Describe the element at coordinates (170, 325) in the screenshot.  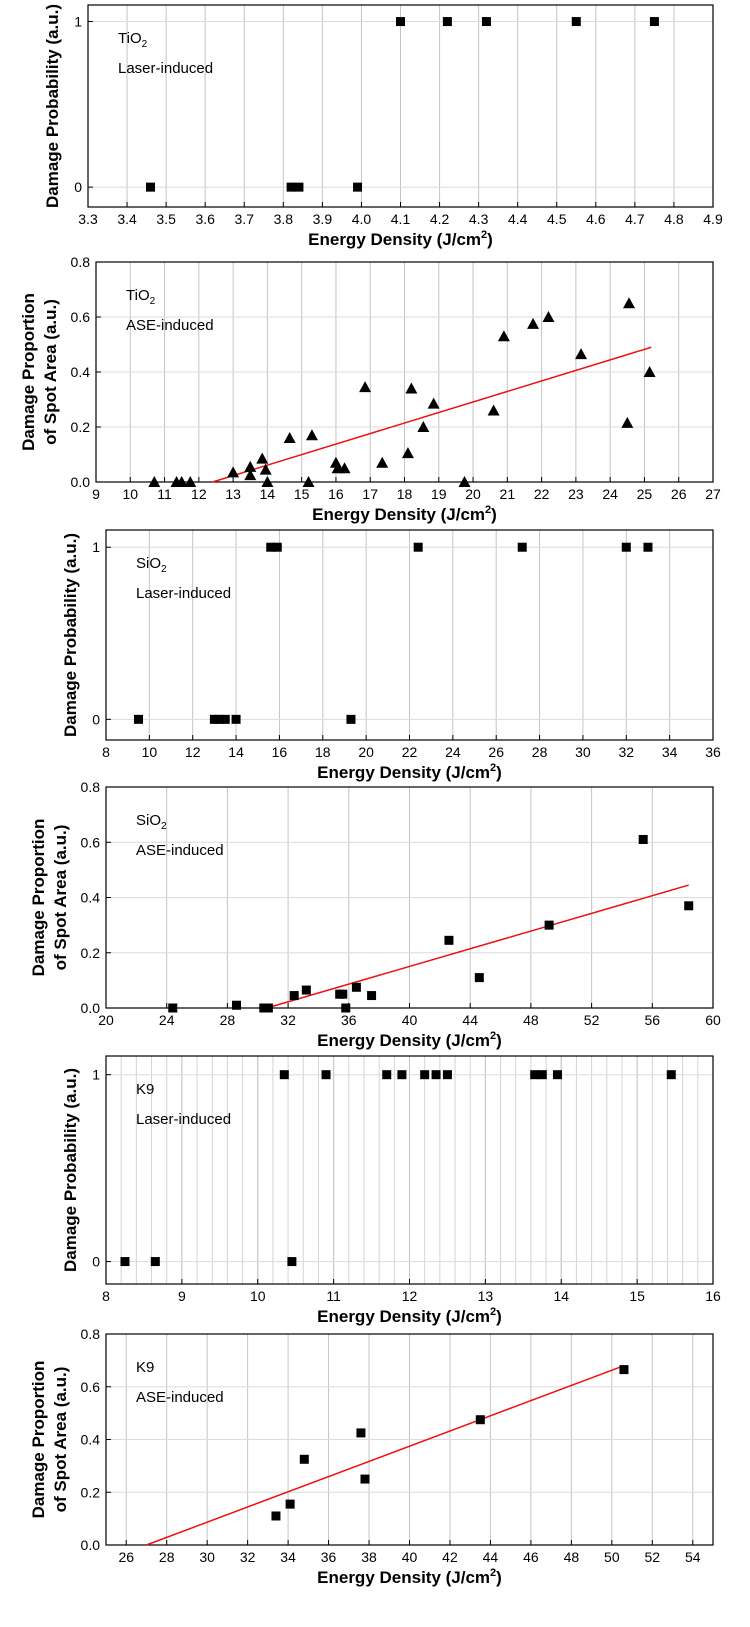
I see `panel-annotation: ASE-induced` at that location.